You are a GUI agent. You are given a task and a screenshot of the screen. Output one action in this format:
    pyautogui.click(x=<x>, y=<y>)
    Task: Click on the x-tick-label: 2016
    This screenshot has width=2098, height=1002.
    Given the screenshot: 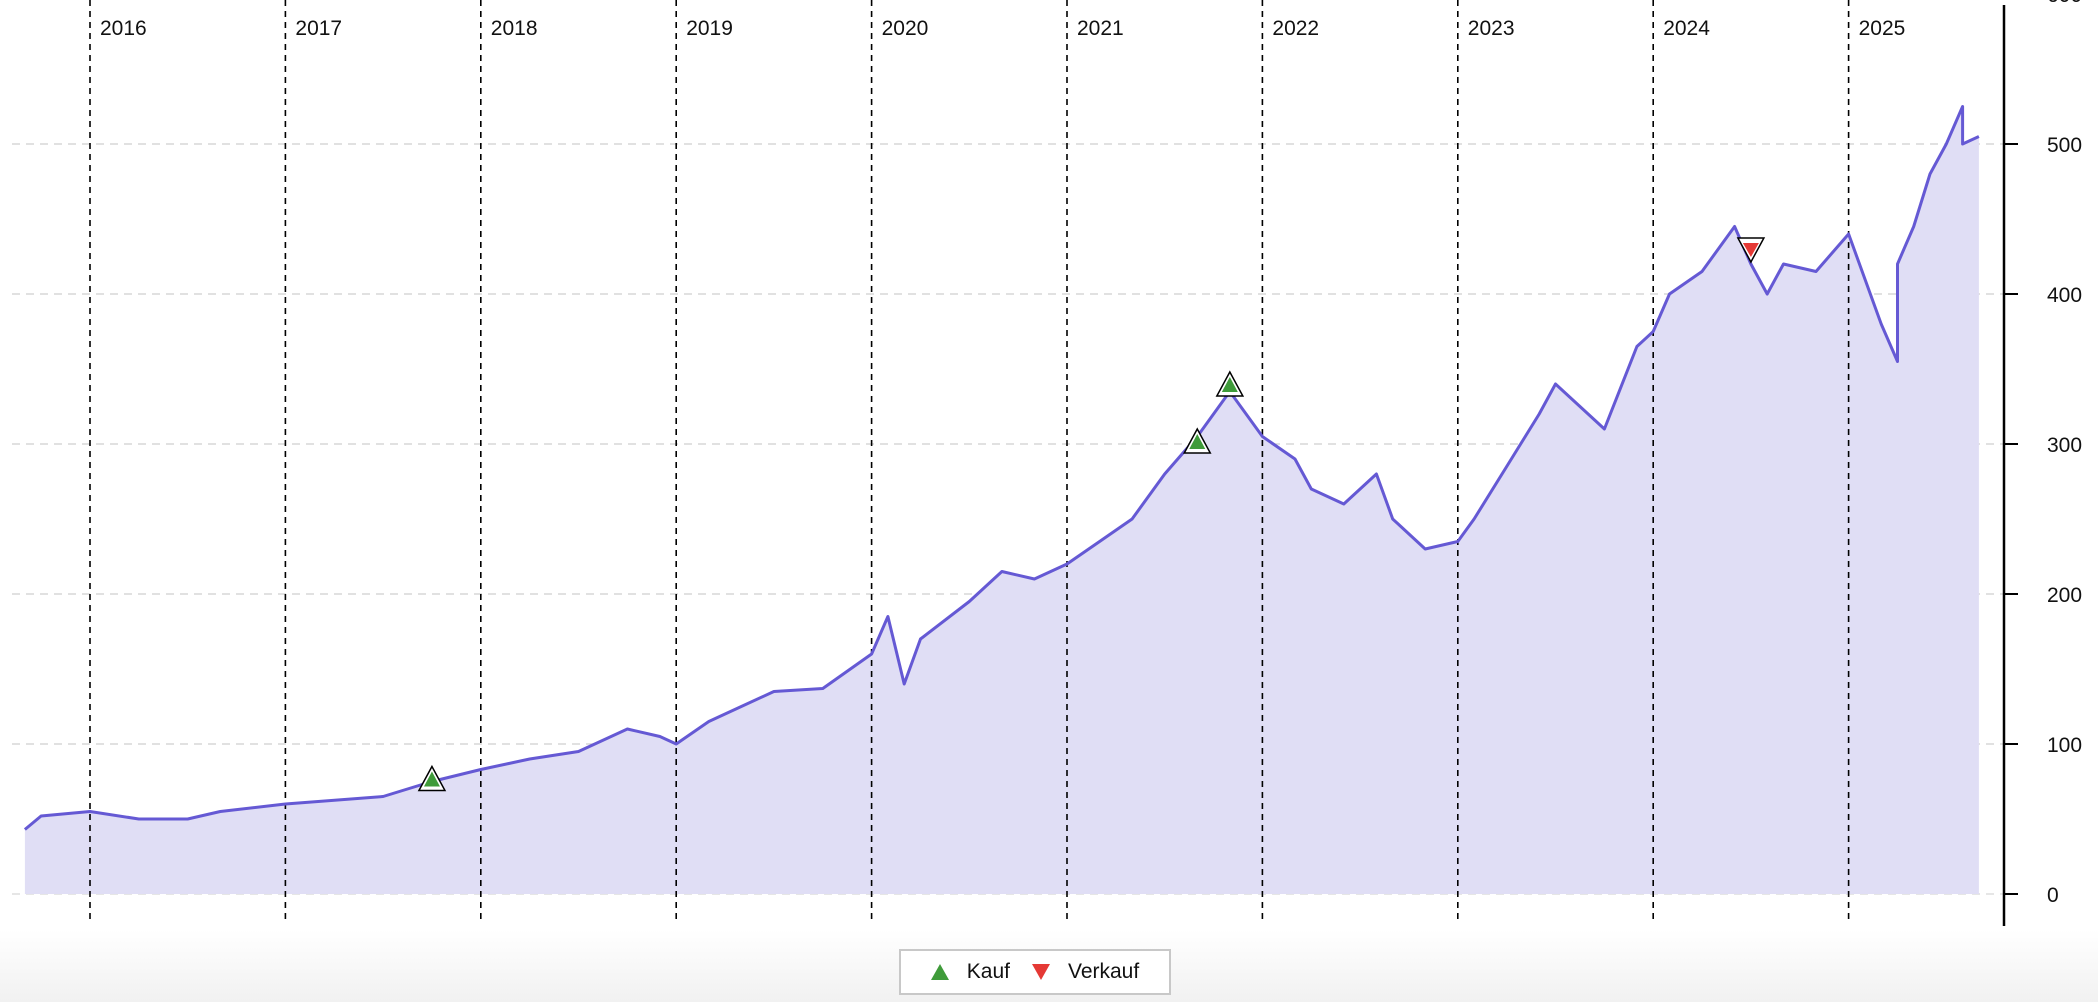 What is the action you would take?
    pyautogui.click(x=123, y=28)
    